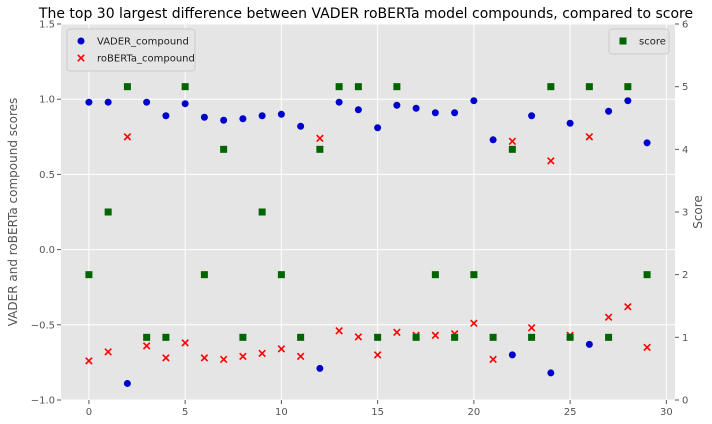 This screenshot has height=424, width=712. Describe the element at coordinates (685, 275) in the screenshot. I see `y-tick-label-right: 2` at that location.